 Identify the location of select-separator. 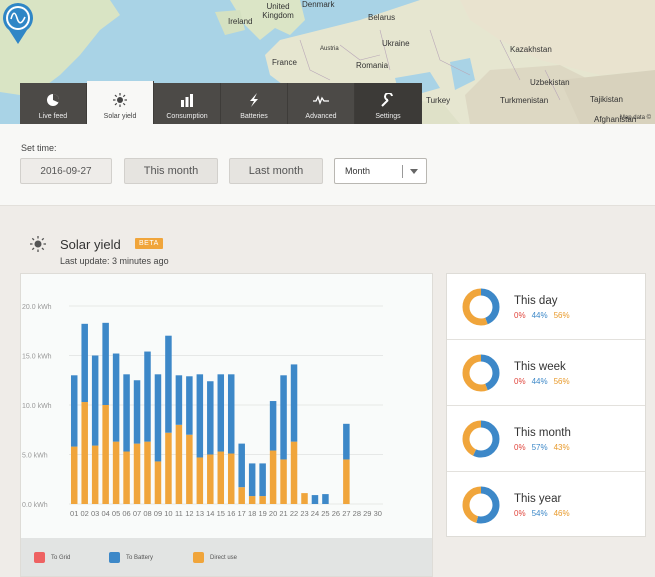
(402, 171).